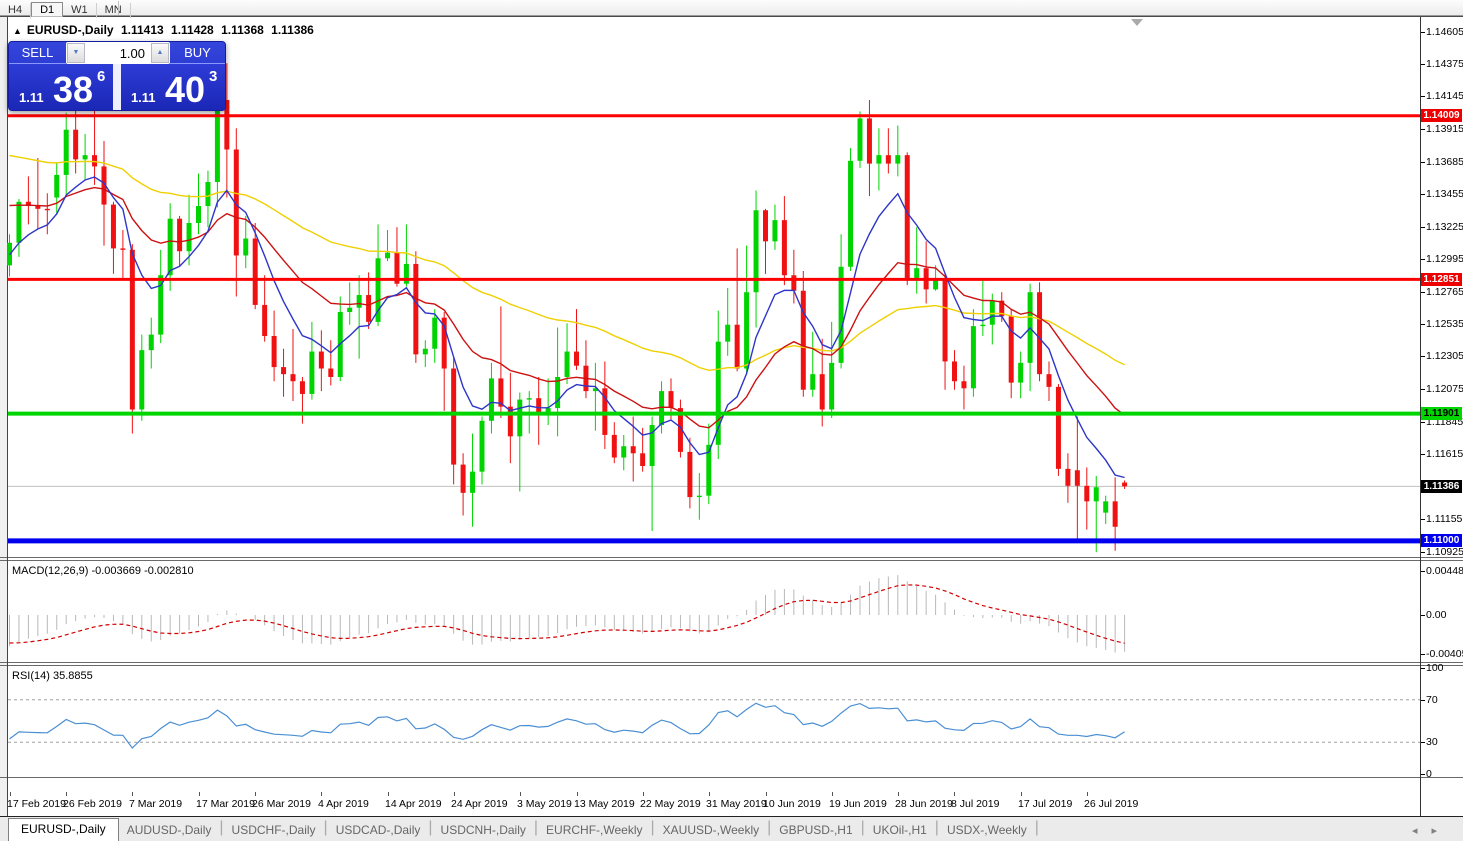 The height and width of the screenshot is (841, 1463). I want to click on date-label: 24 Apr 2019, so click(479, 804).